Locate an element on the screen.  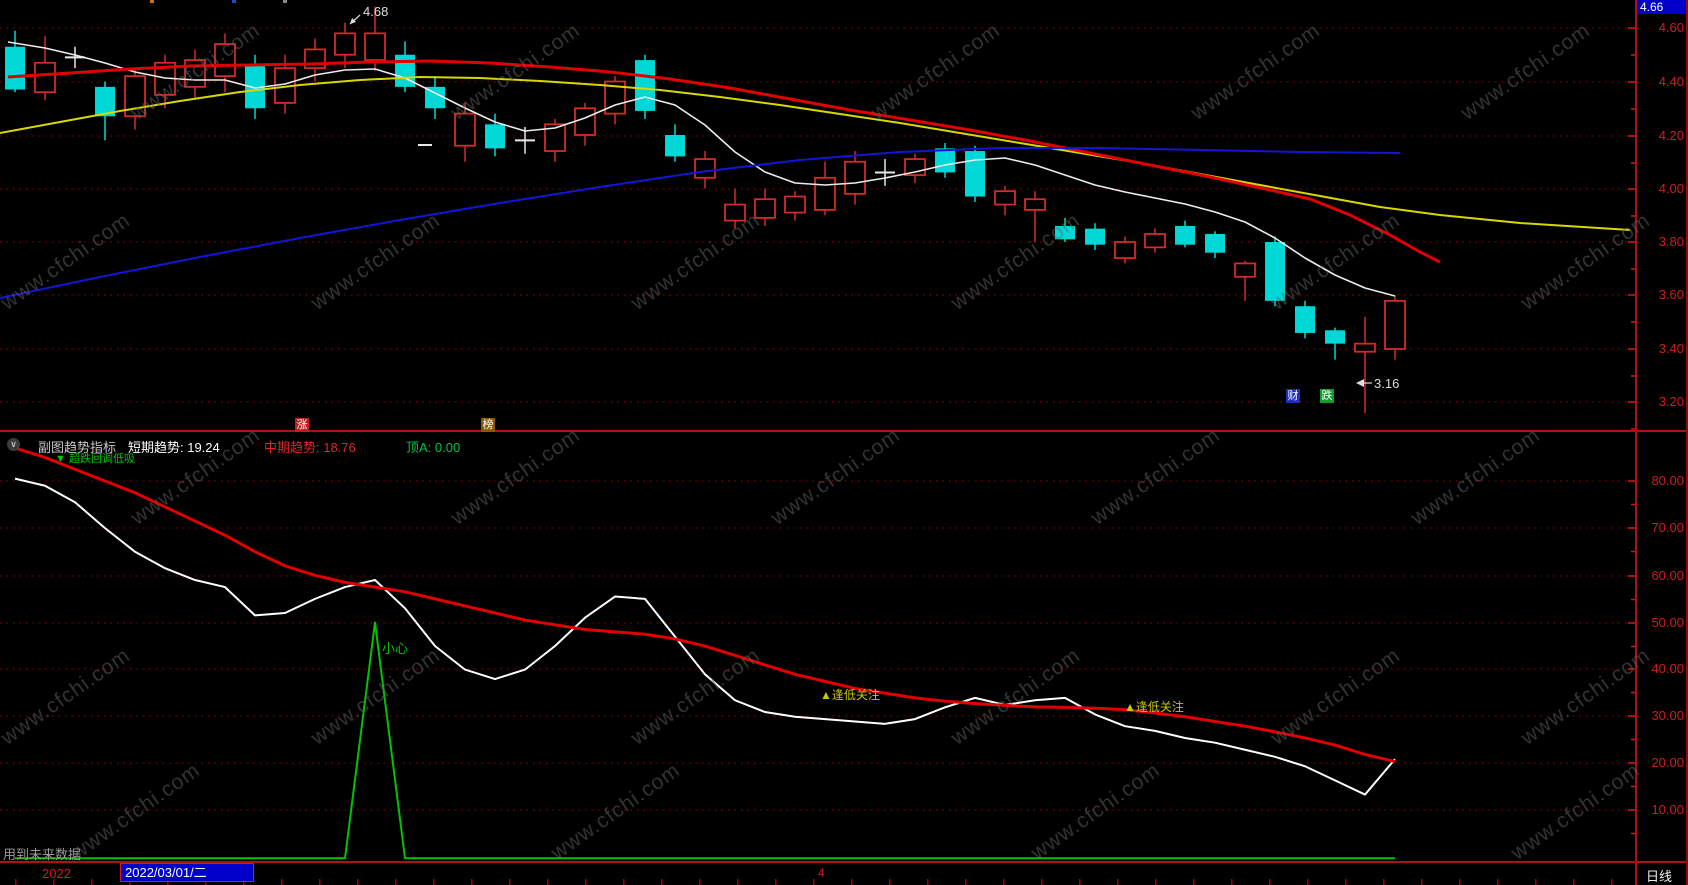
y-axis-label: 60.00 is located at coordinates (1667, 575).